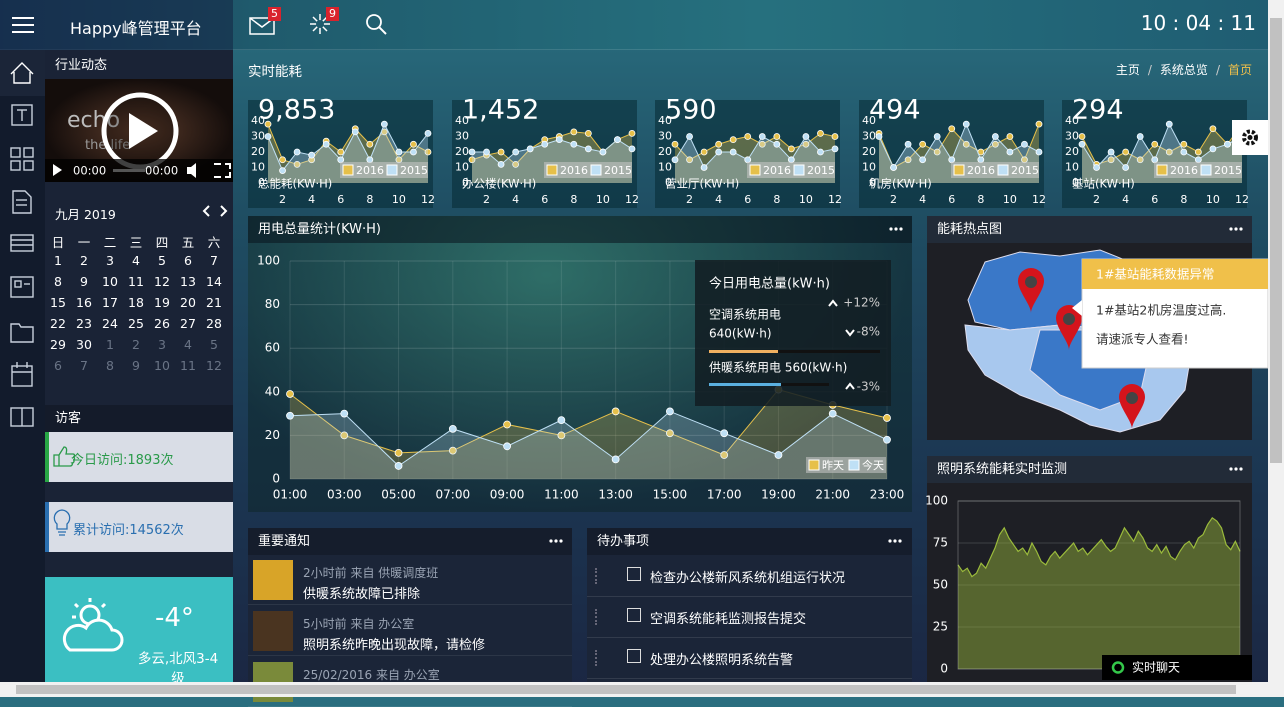 Image resolution: width=1284 pixels, height=707 pixels. What do you see at coordinates (122, 460) in the screenshot?
I see `visit-today: 今日访问:1893次` at bounding box center [122, 460].